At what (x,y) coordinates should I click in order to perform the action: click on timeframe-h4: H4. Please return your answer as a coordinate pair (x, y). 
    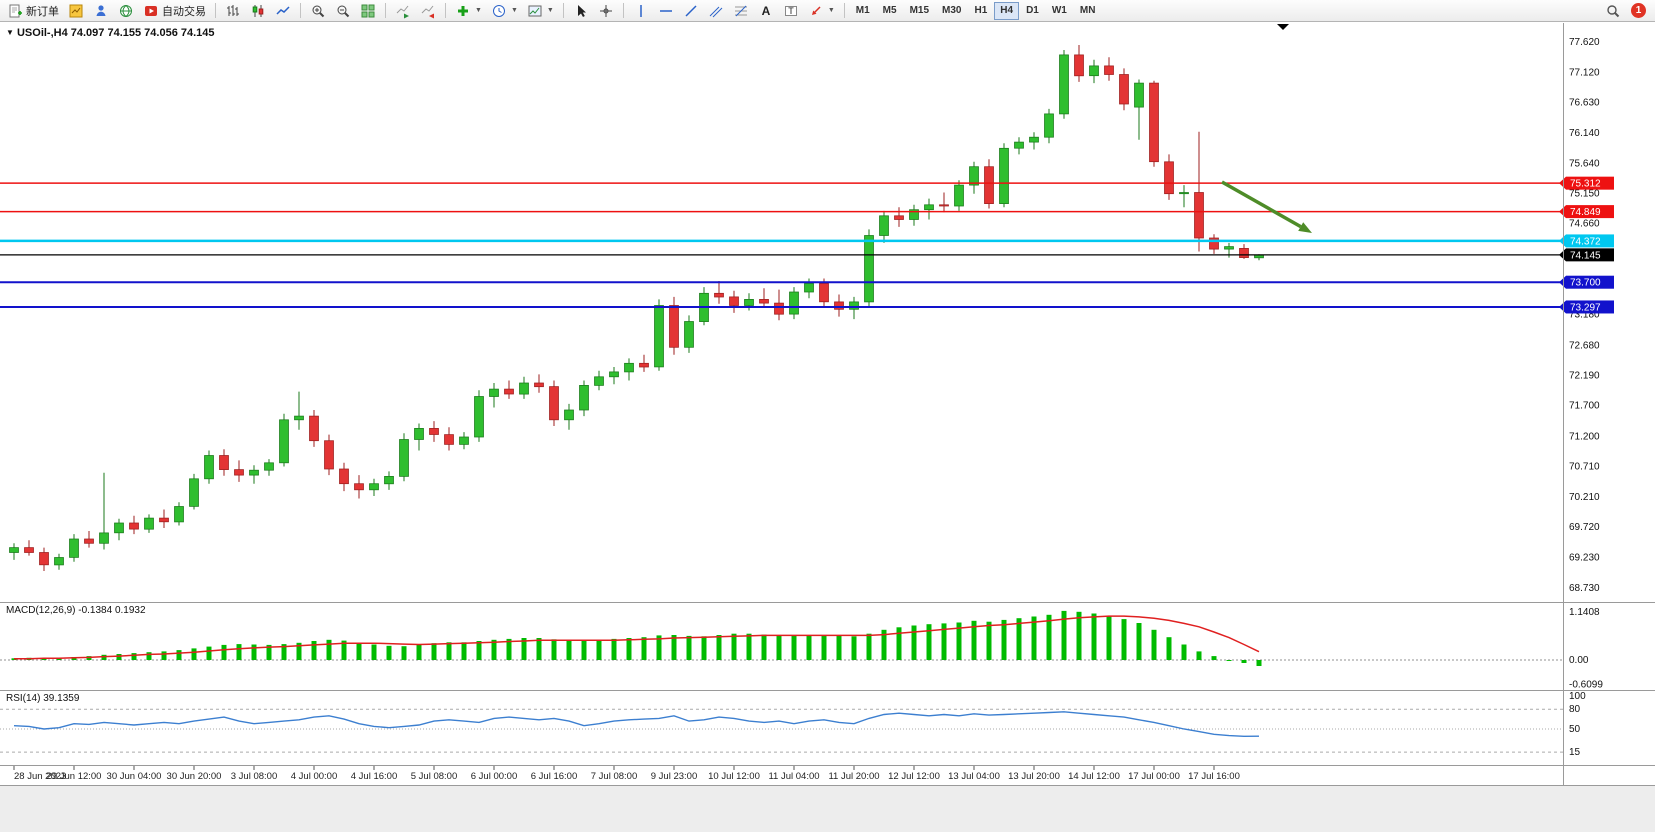
    Looking at the image, I should click on (1007, 10).